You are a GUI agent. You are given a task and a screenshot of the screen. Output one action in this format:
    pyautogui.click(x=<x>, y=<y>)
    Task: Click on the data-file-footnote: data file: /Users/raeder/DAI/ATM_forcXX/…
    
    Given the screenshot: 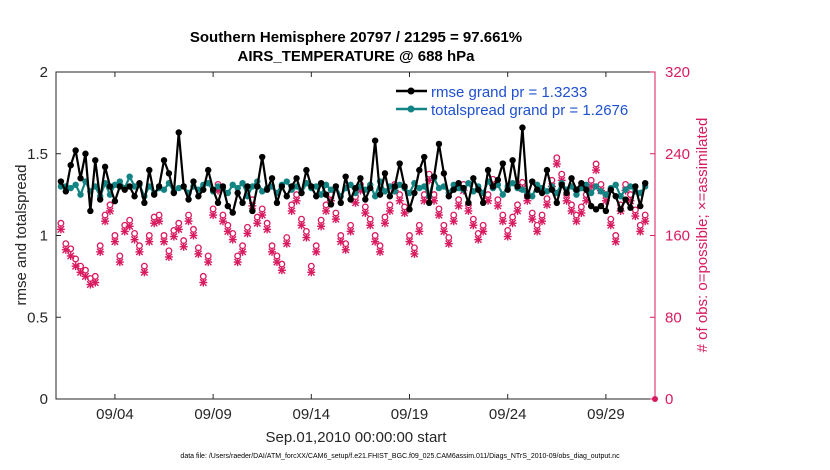 What is the action you would take?
    pyautogui.click(x=400, y=456)
    